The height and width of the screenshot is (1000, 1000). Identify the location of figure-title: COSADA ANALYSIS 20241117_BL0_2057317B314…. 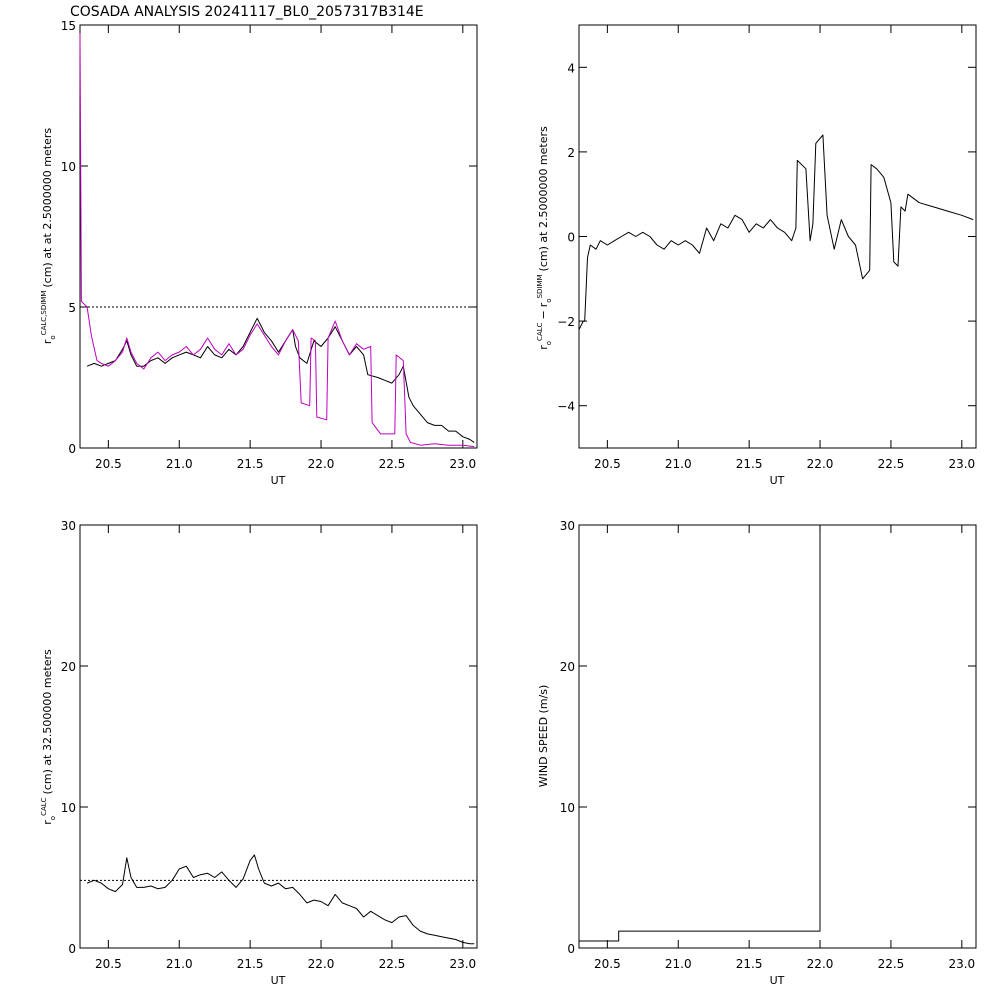
(247, 12).